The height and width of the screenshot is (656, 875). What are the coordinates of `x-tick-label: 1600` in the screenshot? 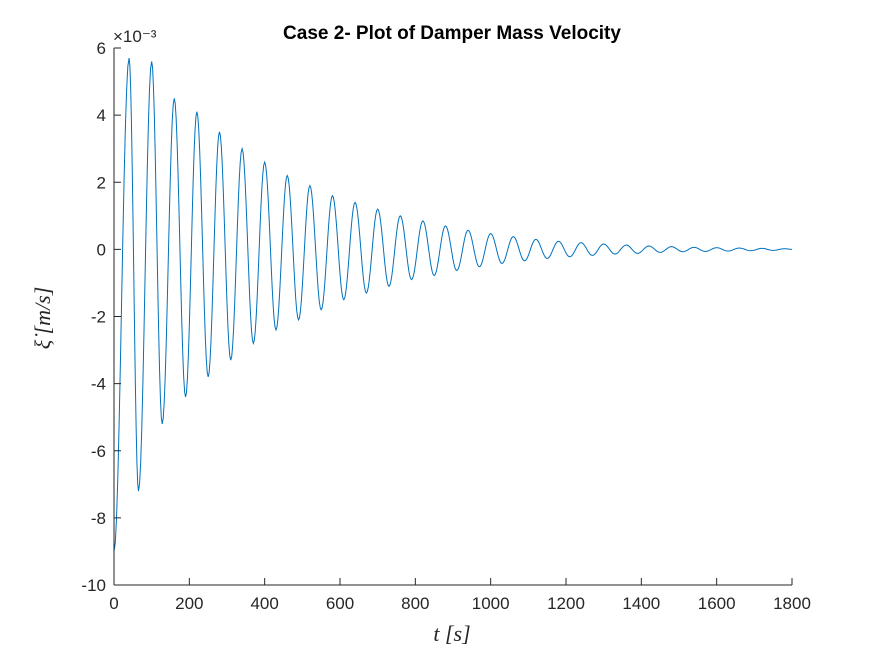 It's located at (717, 603).